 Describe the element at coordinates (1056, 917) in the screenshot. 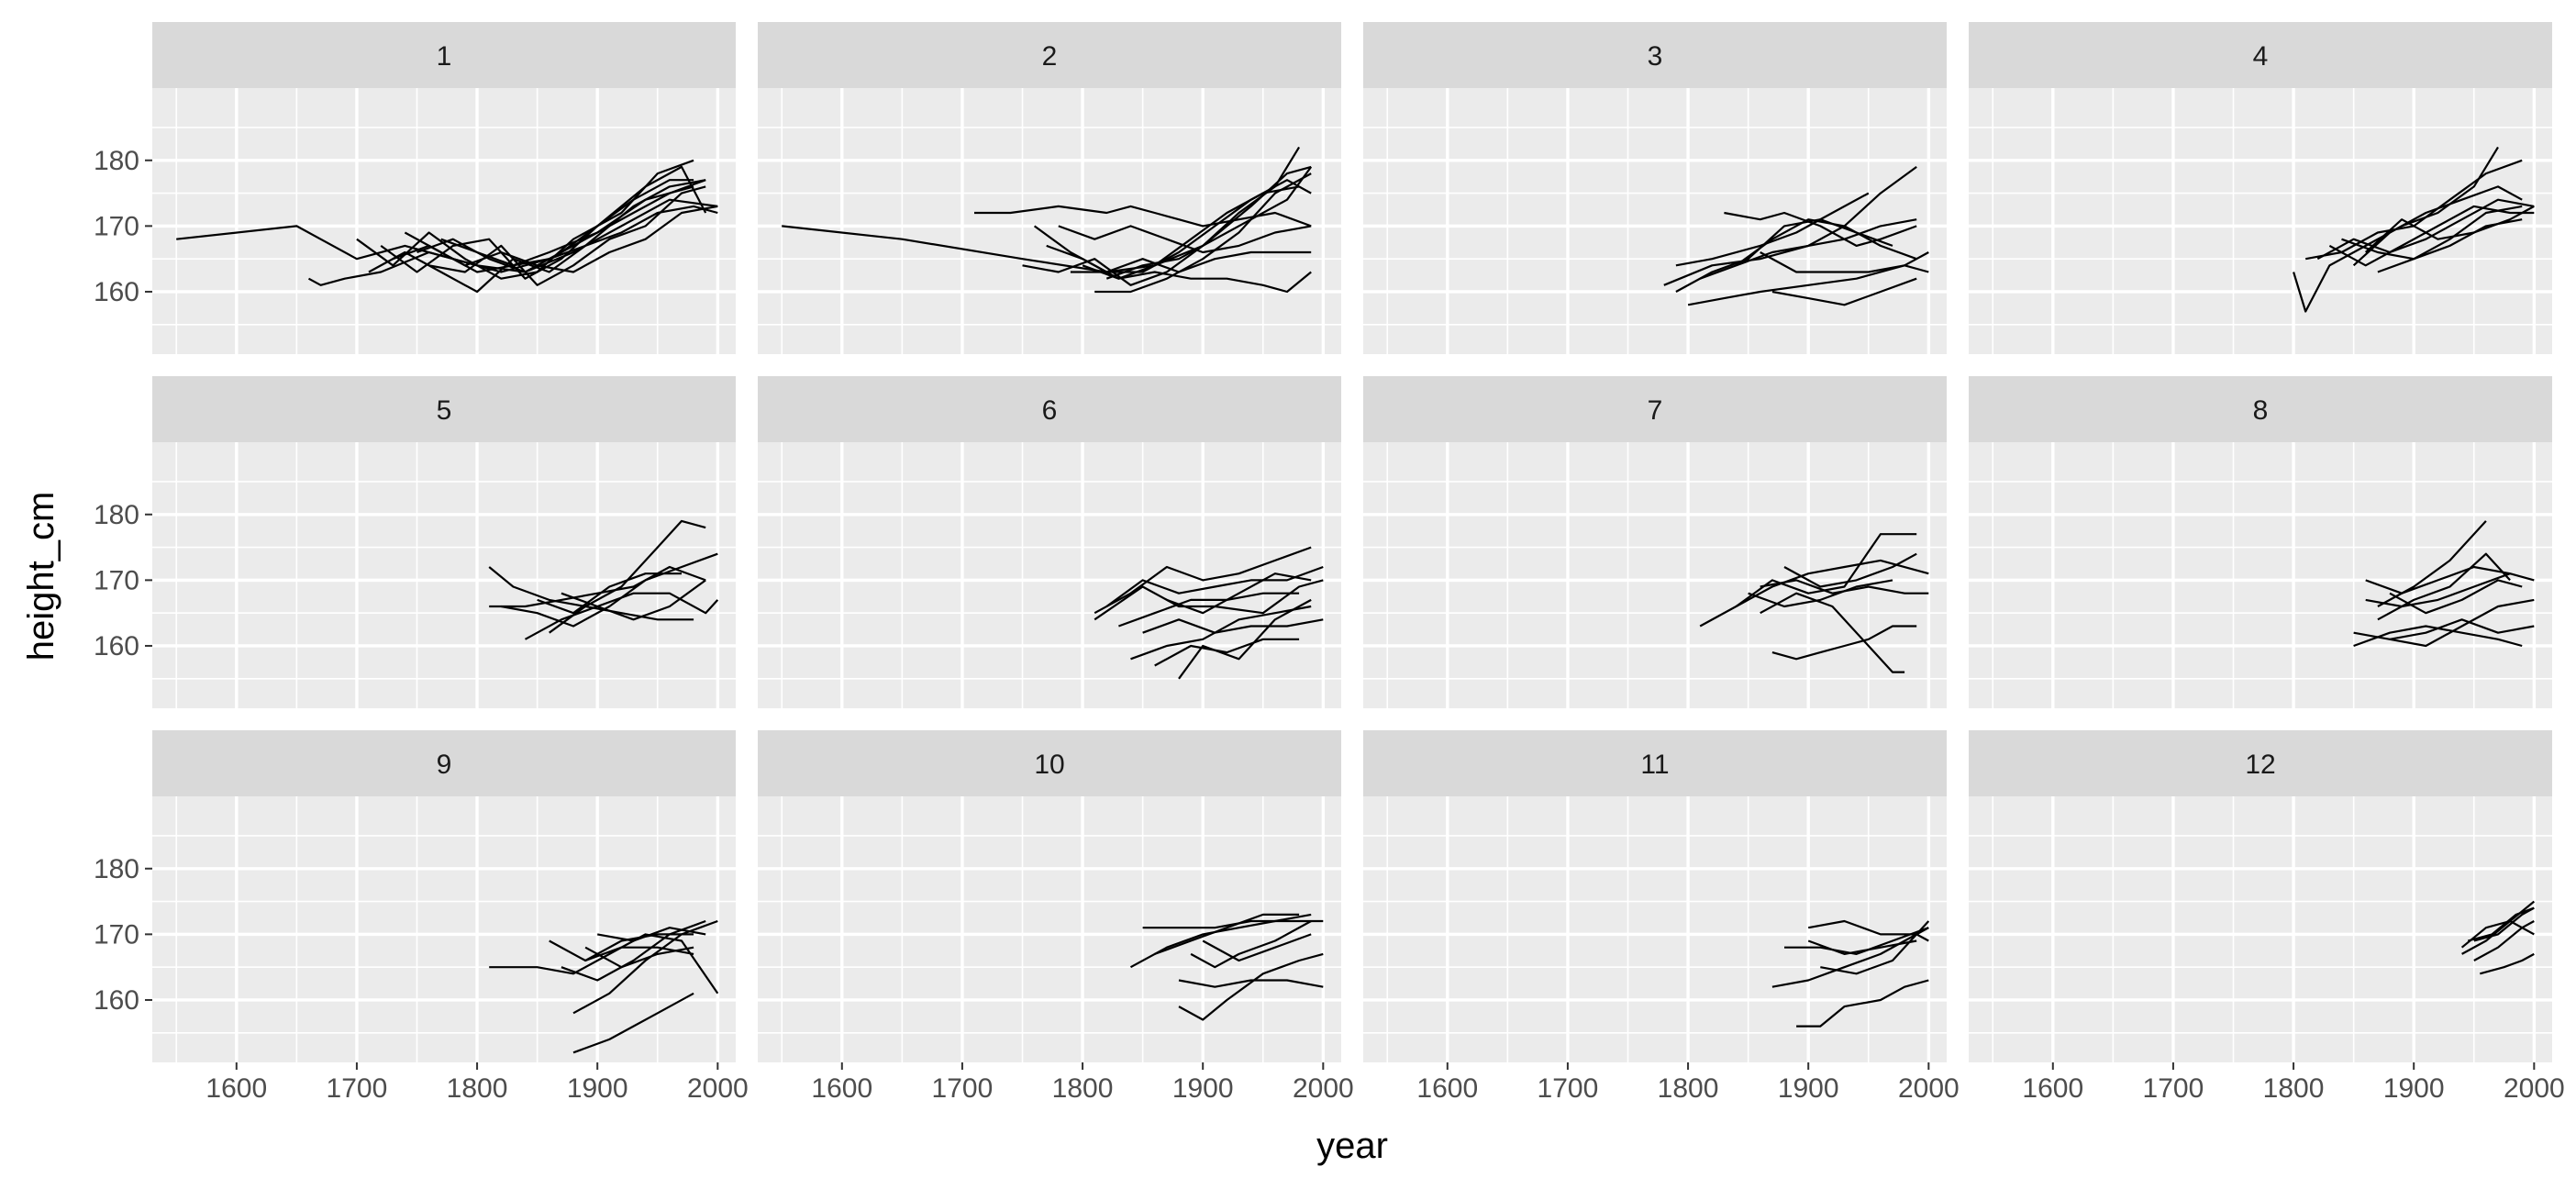

I see `facet-panel-10: 10 1600 1700 1800 1900 2000` at that location.